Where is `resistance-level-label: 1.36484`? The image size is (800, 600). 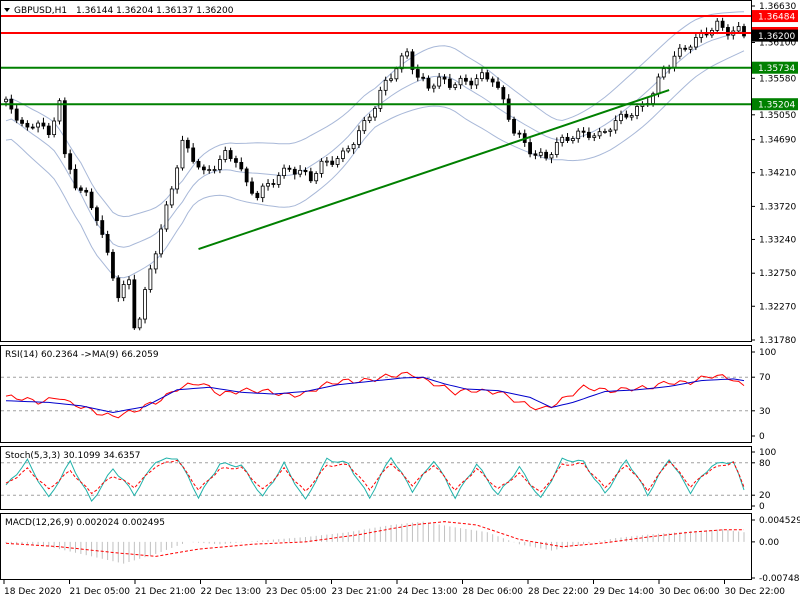 resistance-level-label: 1.36484 is located at coordinates (776, 18).